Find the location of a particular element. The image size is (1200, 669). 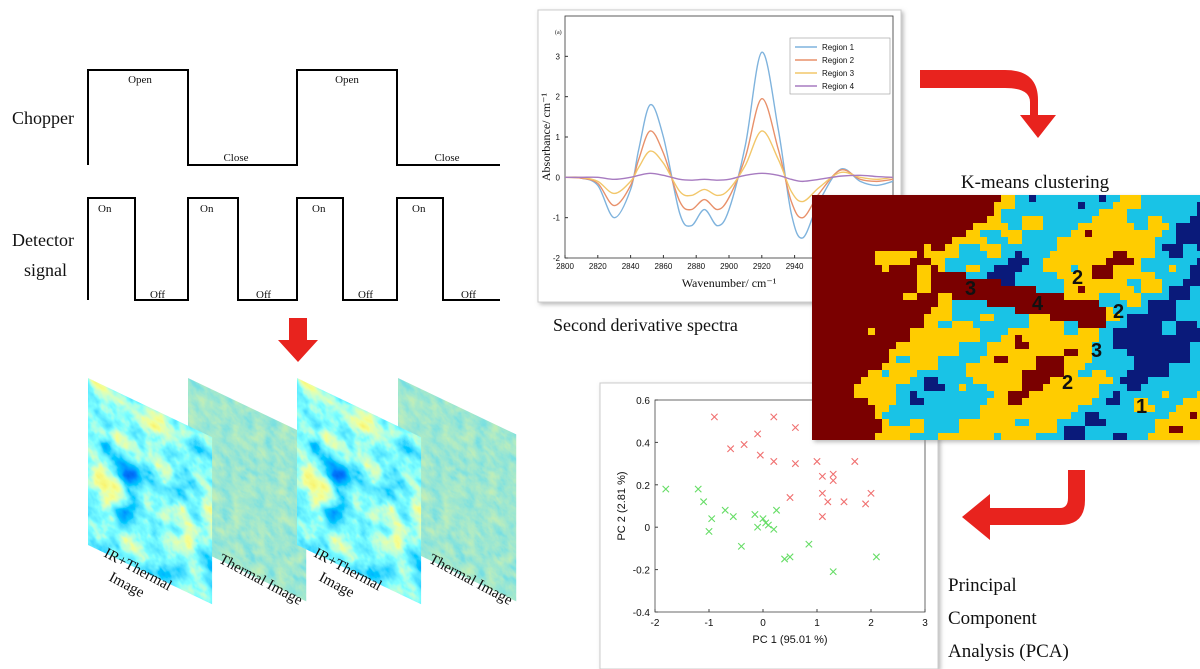

y-tick-label: 3 is located at coordinates (558, 56).